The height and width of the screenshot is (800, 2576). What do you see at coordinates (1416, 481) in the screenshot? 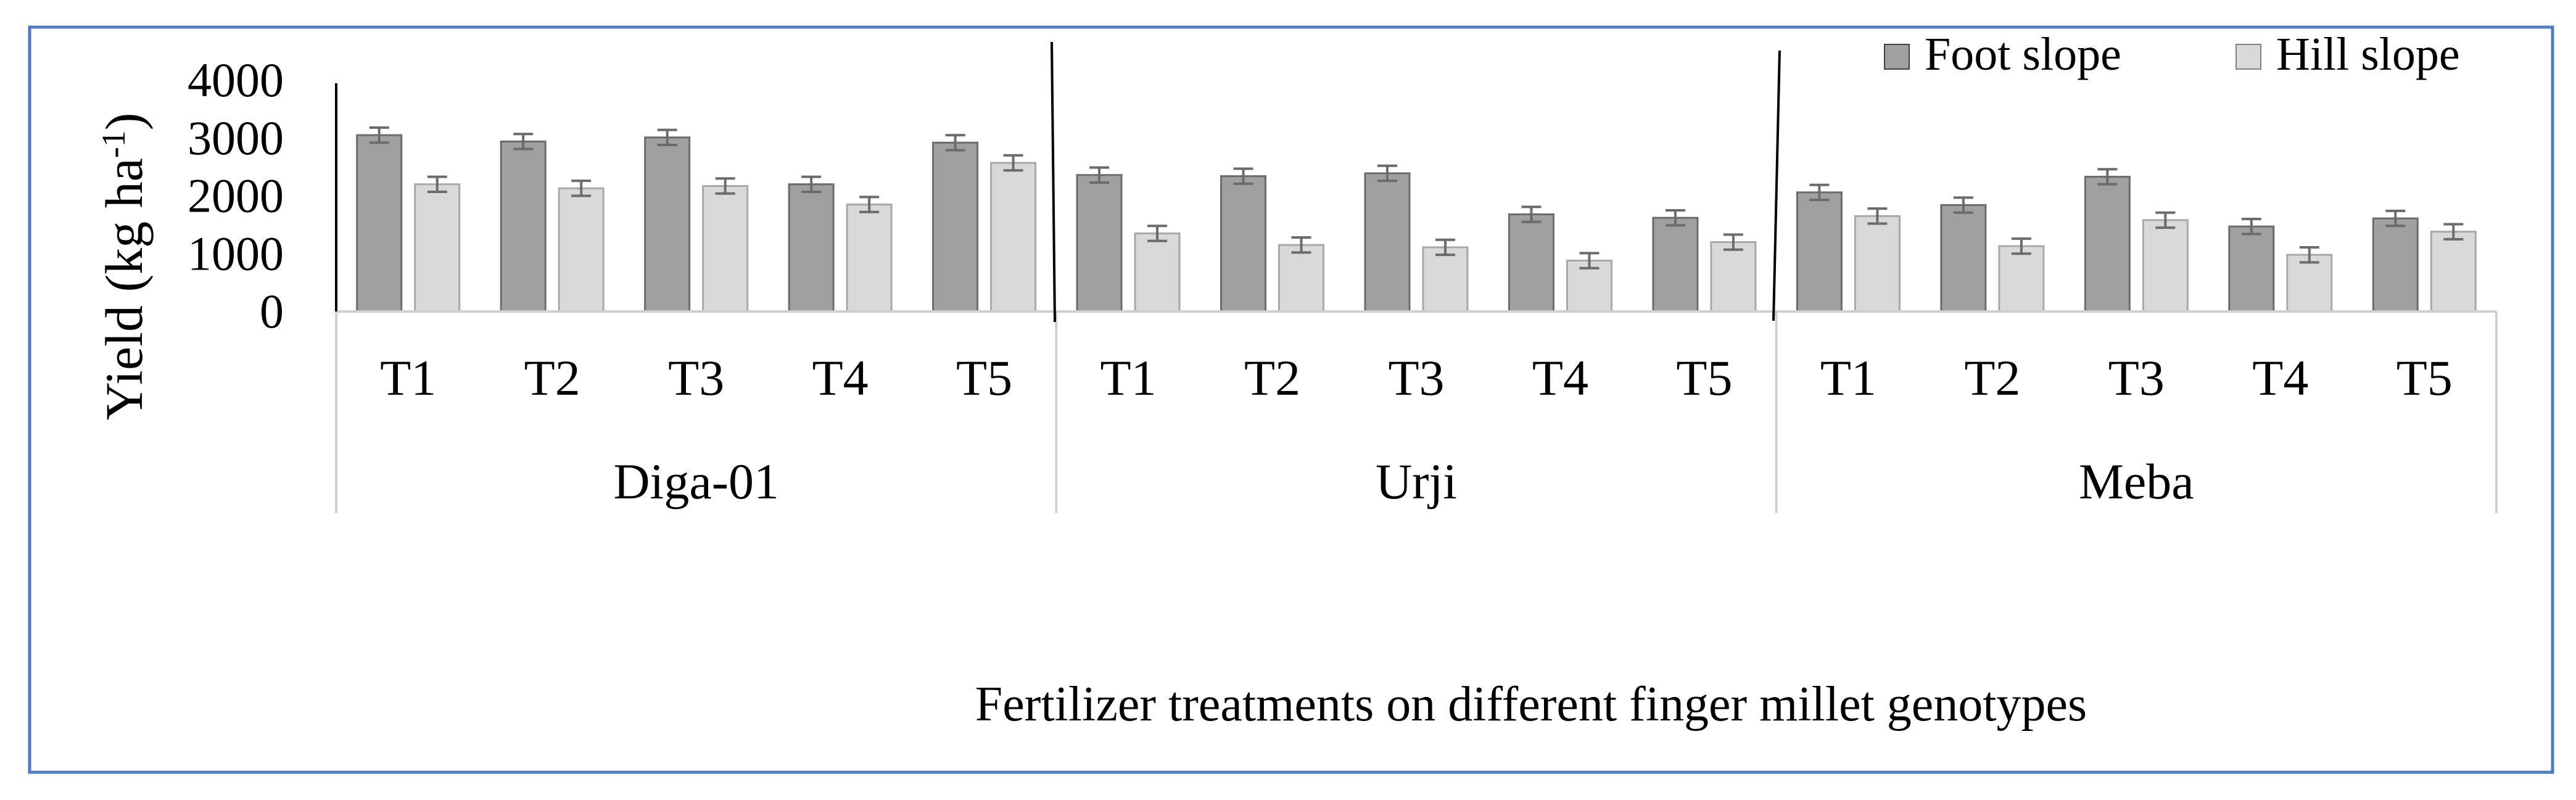
I see `group-label: Urji` at bounding box center [1416, 481].